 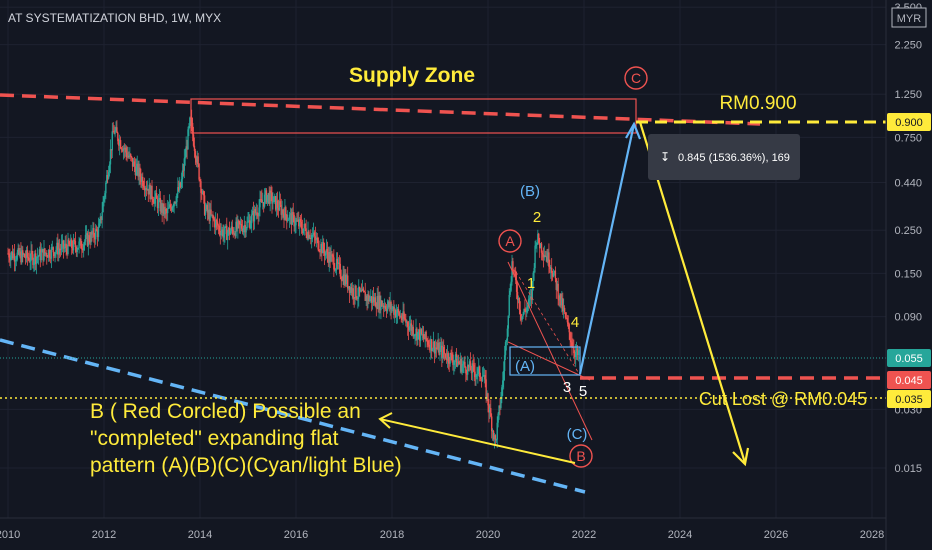 I want to click on x-tick-label: 2022, so click(x=584, y=535).